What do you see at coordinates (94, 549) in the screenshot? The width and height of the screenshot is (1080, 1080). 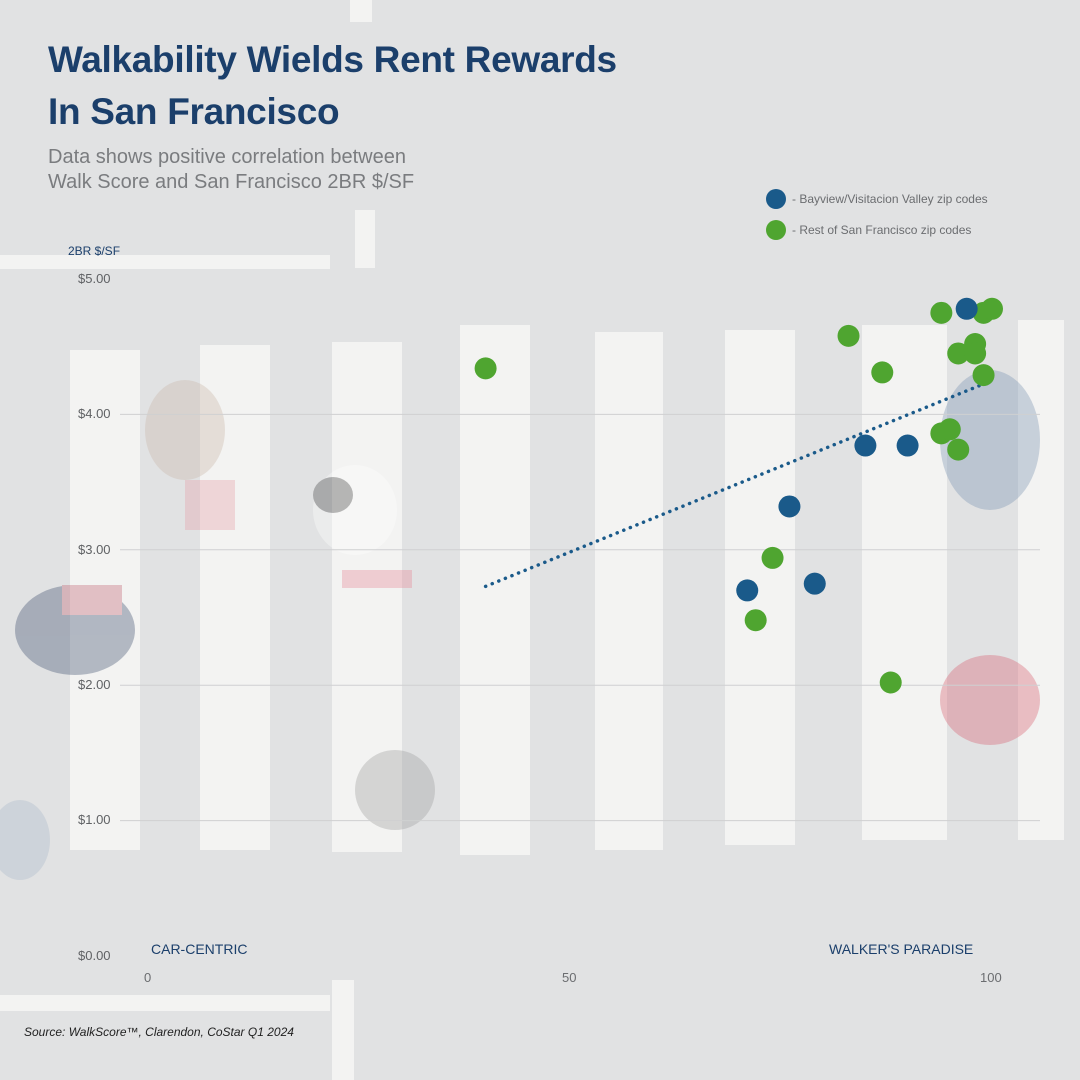 I see `y-tick-3: $3.00` at bounding box center [94, 549].